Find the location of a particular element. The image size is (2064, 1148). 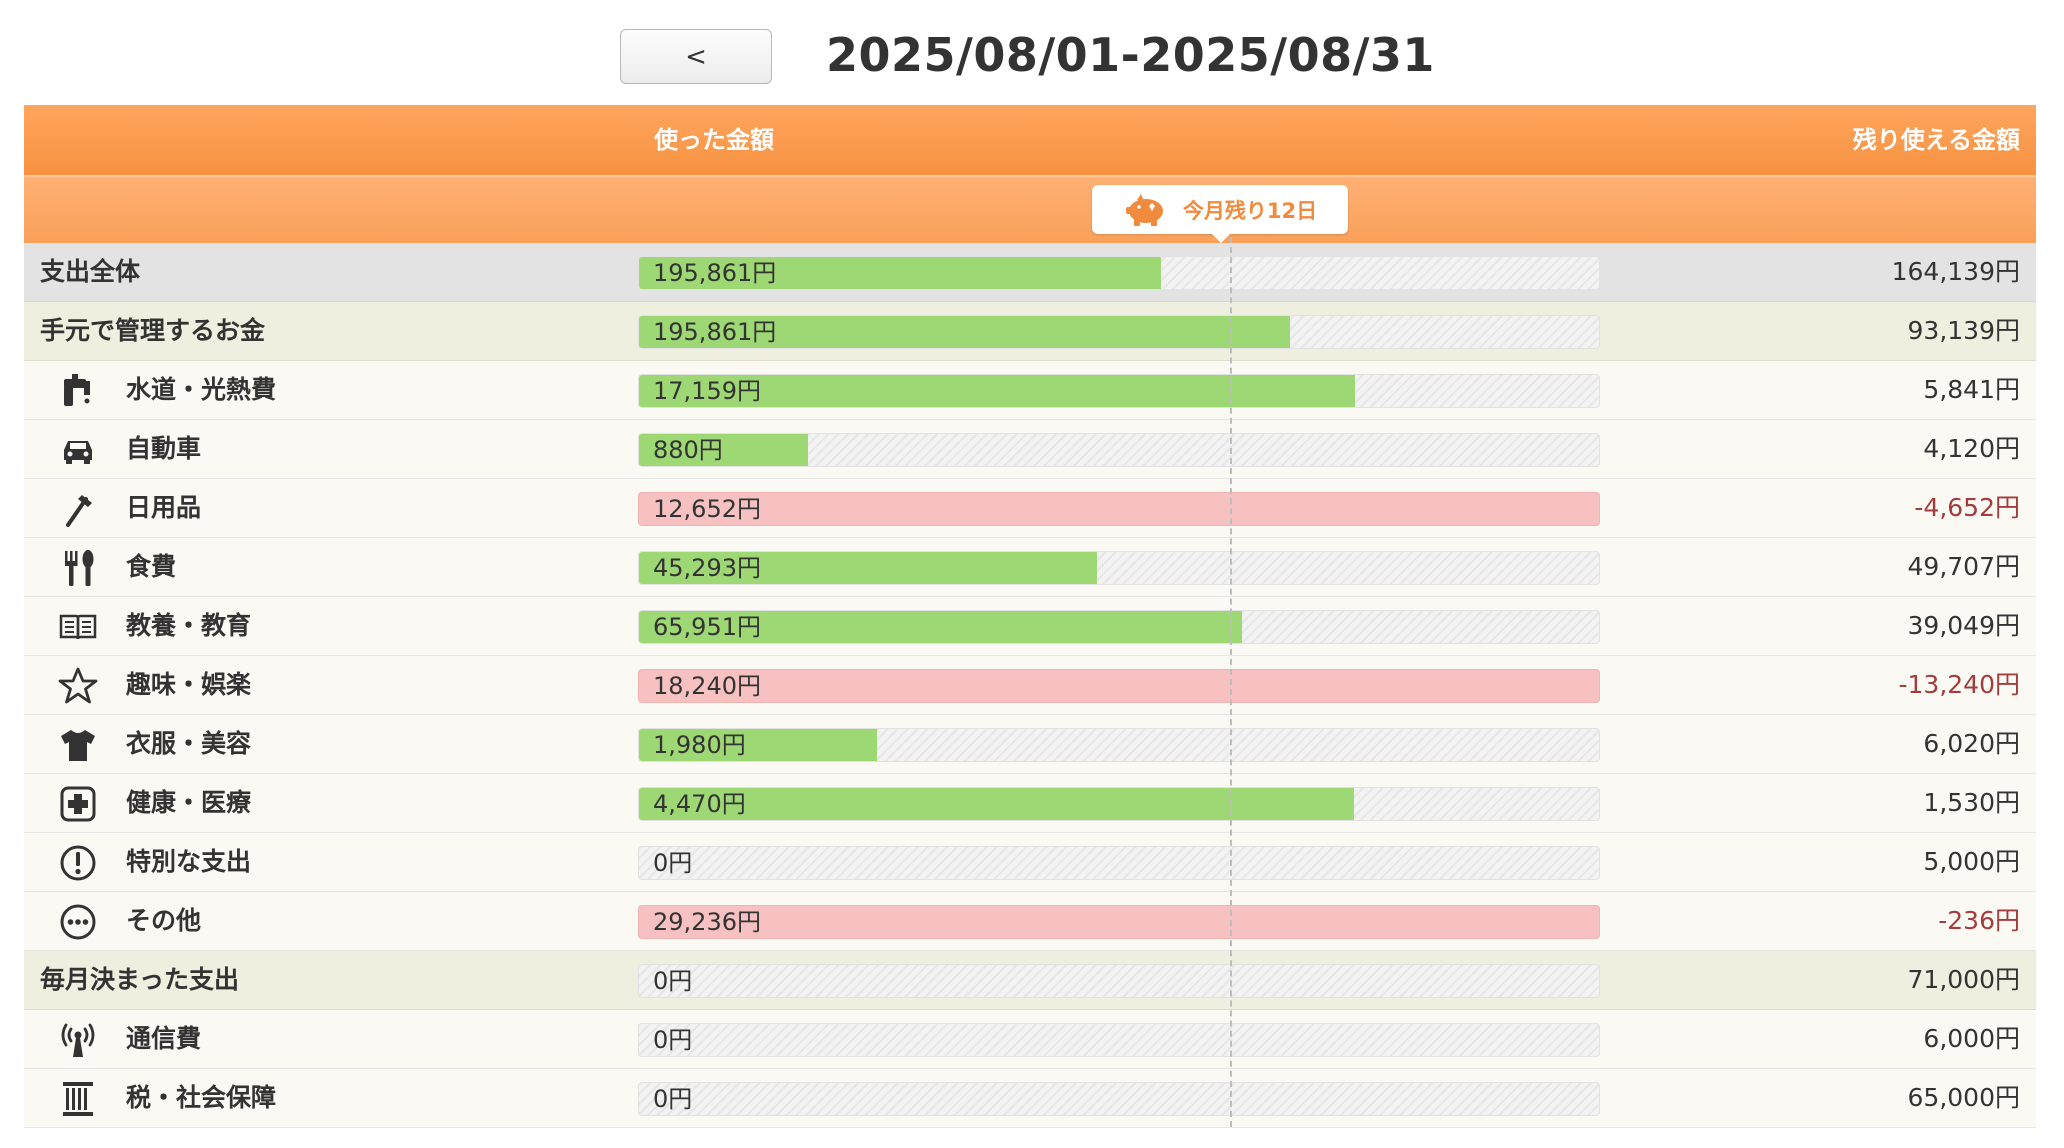

remaining-amount: 93,139円 is located at coordinates (1963, 330).